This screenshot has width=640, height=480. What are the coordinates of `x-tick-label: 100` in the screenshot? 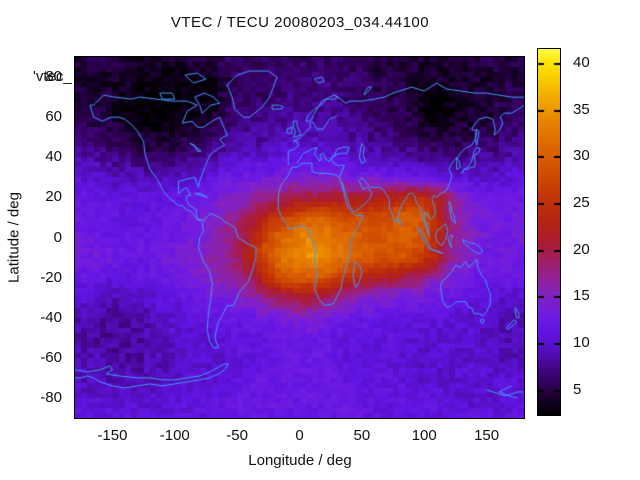 It's located at (424, 435).